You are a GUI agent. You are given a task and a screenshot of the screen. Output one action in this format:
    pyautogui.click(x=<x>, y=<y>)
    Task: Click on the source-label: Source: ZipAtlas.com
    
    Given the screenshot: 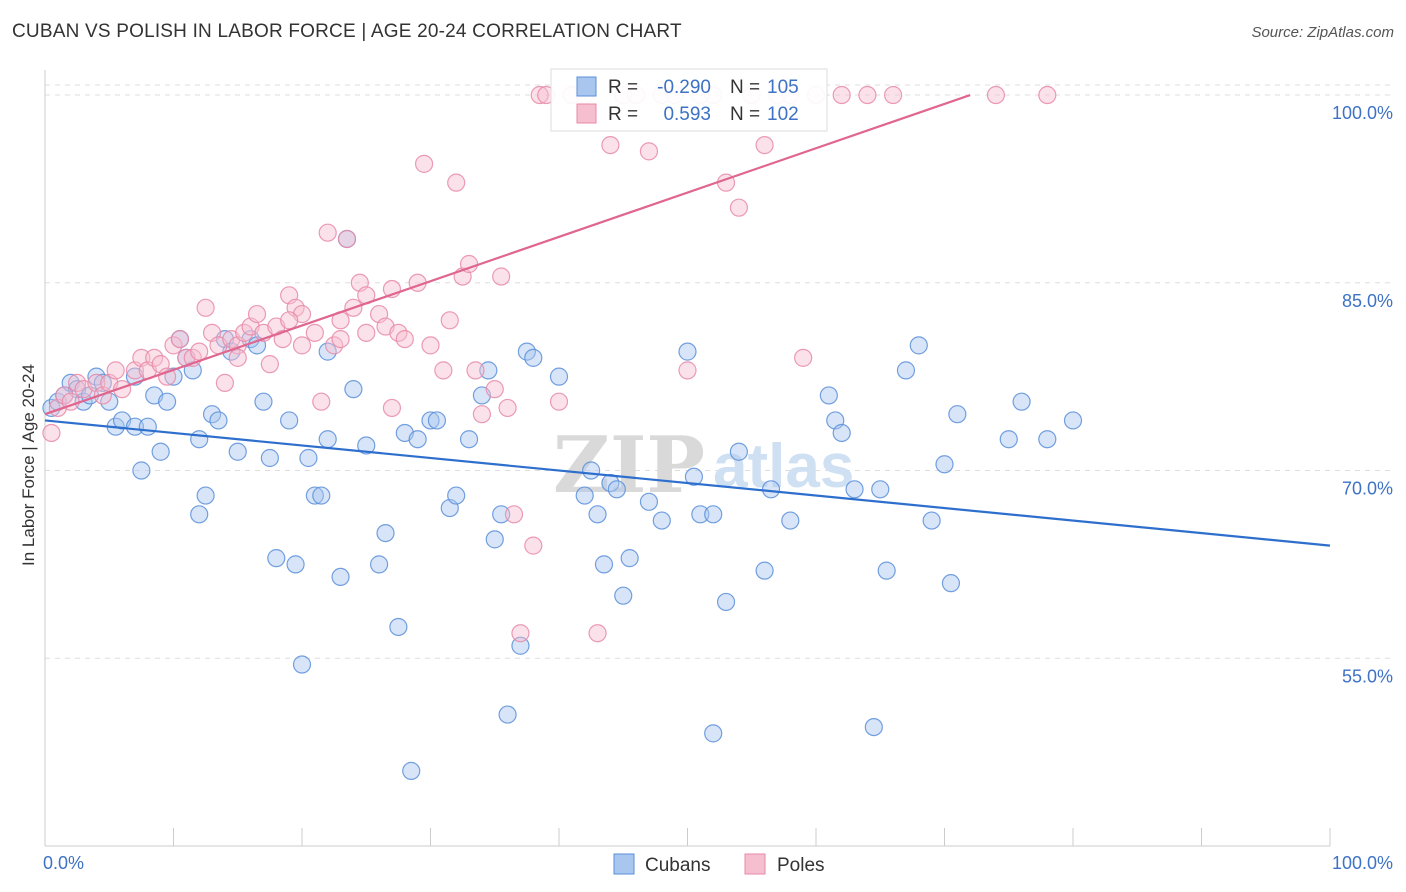 What is the action you would take?
    pyautogui.click(x=1322, y=32)
    